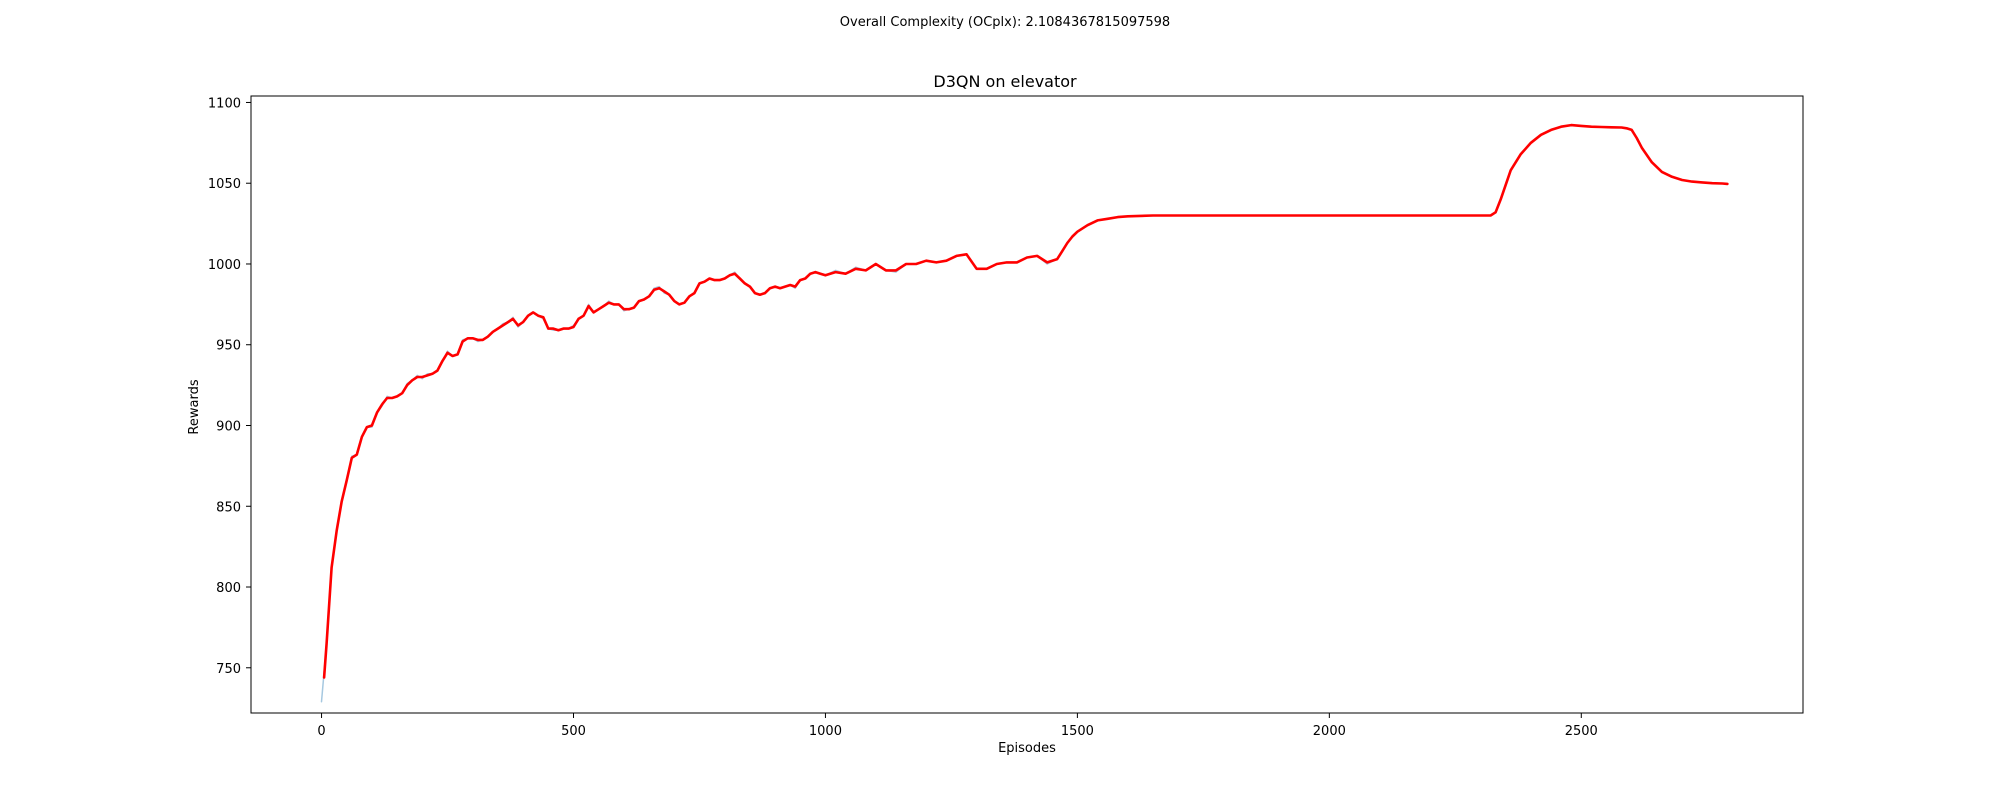 This screenshot has height=800, width=2000. What do you see at coordinates (957, 726) in the screenshot?
I see `x-axis: 0 500 1000 1500 2000 2500` at bounding box center [957, 726].